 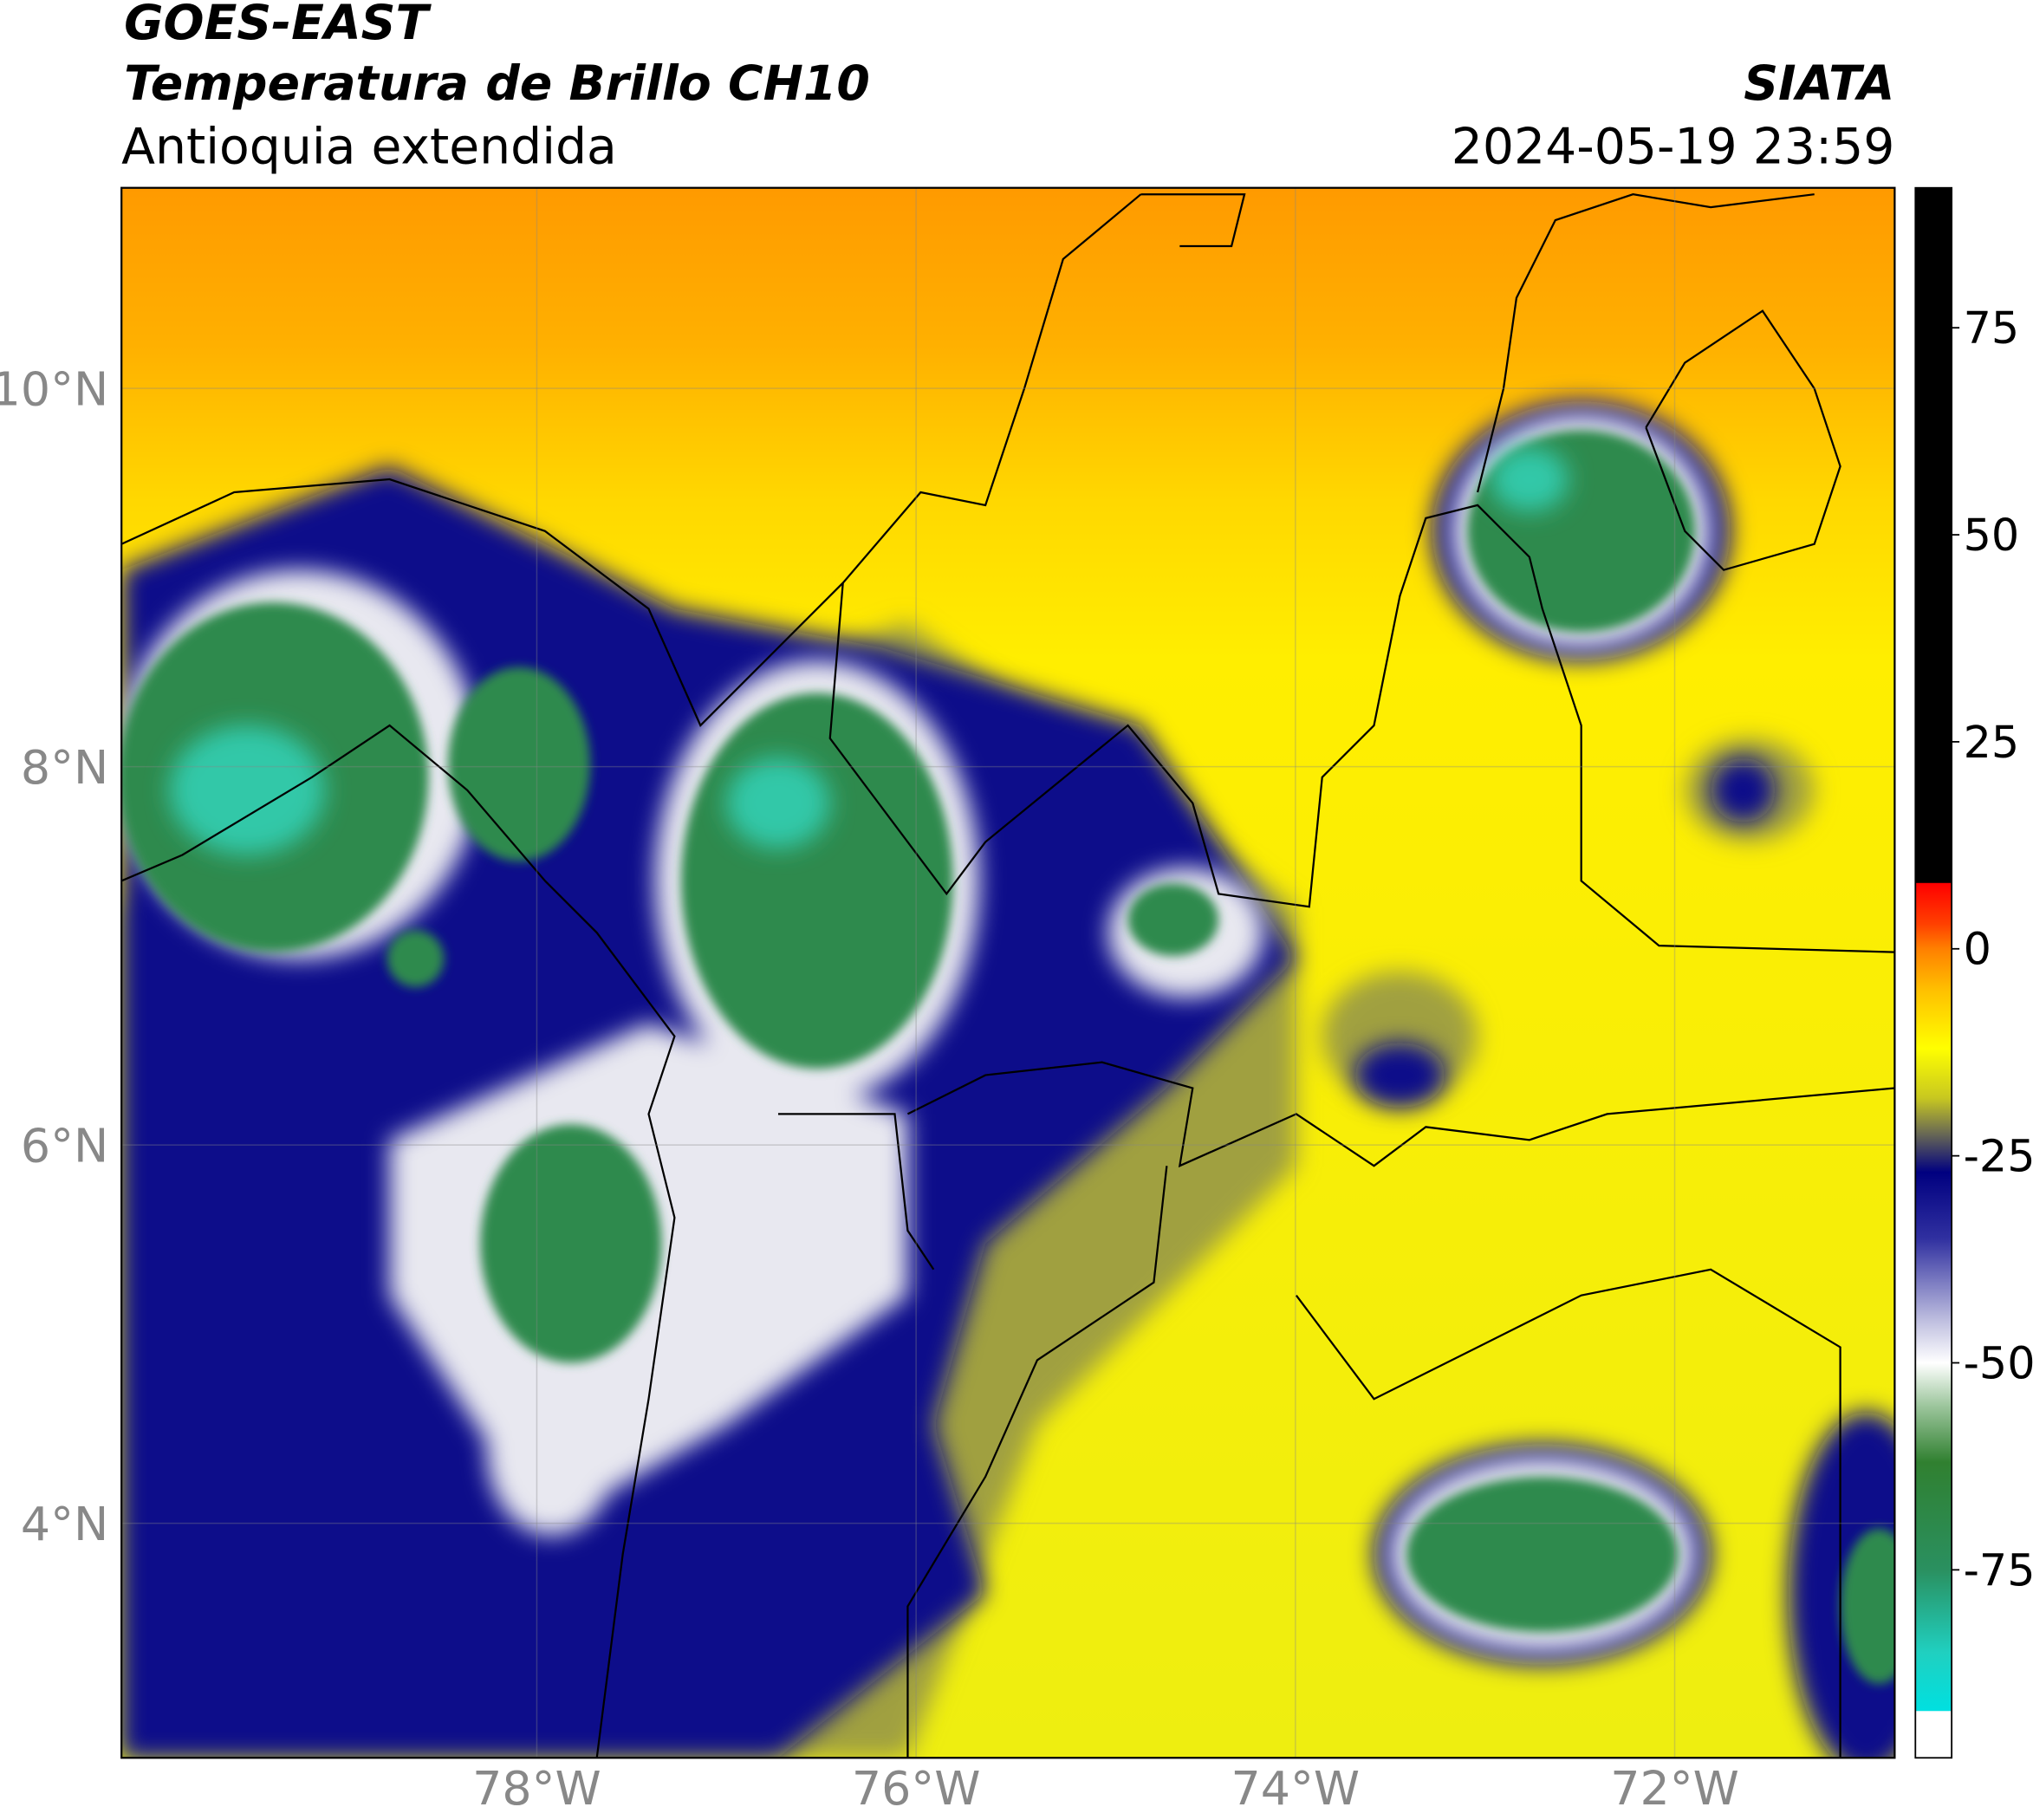 I want to click on x-tick-label: 76°W, so click(x=917, y=1788).